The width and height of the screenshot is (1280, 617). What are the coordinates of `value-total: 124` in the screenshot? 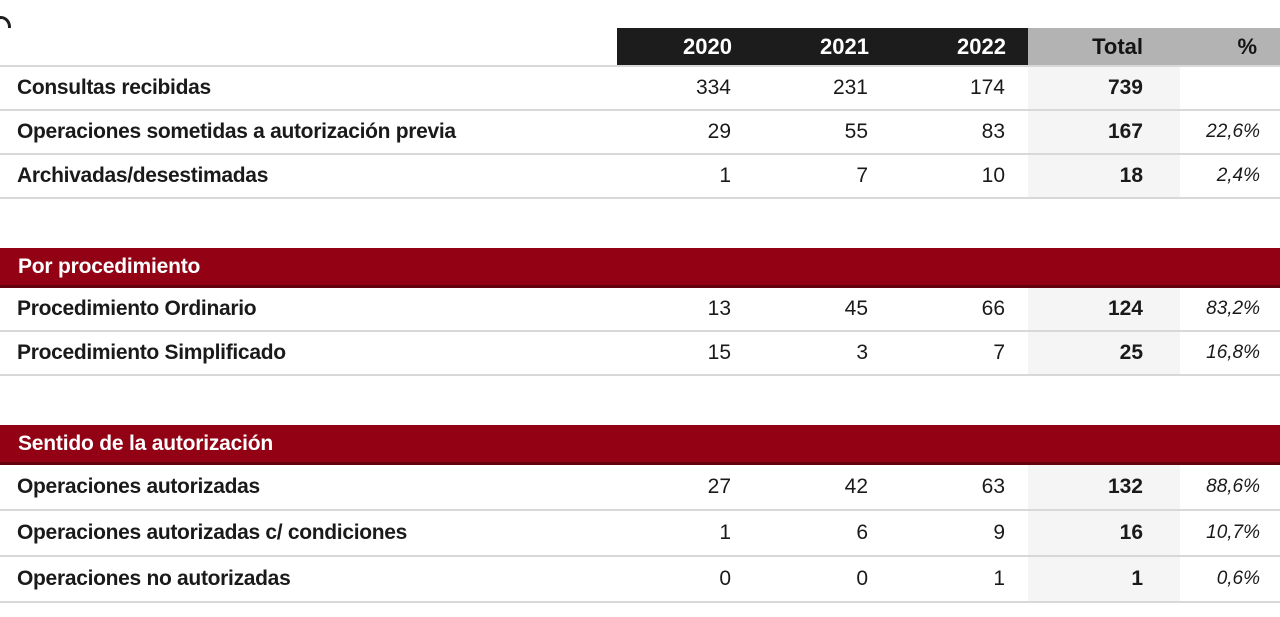 It's located at (1104, 309).